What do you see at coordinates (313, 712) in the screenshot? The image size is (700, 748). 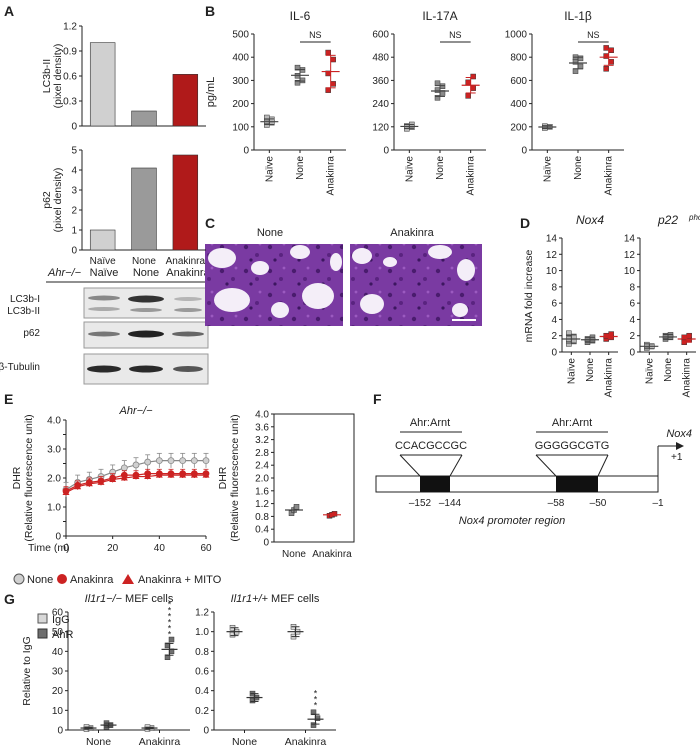 I see `G_wt-point` at bounding box center [313, 712].